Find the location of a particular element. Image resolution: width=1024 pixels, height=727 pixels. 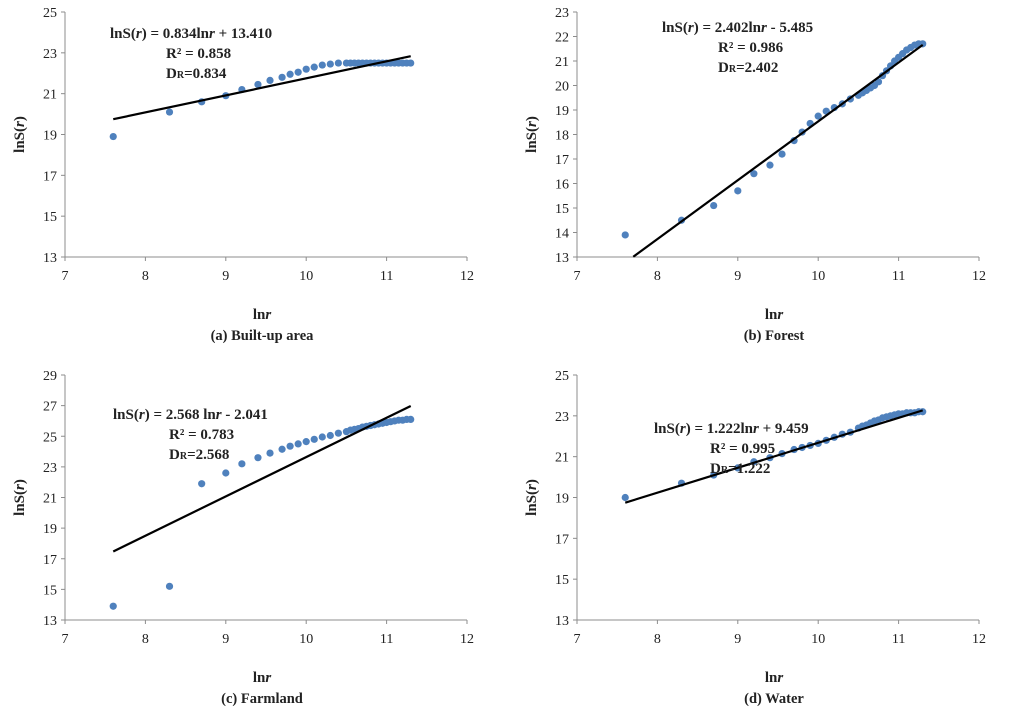

chart-caption: (a) Built-up area is located at coordinates (263, 336).